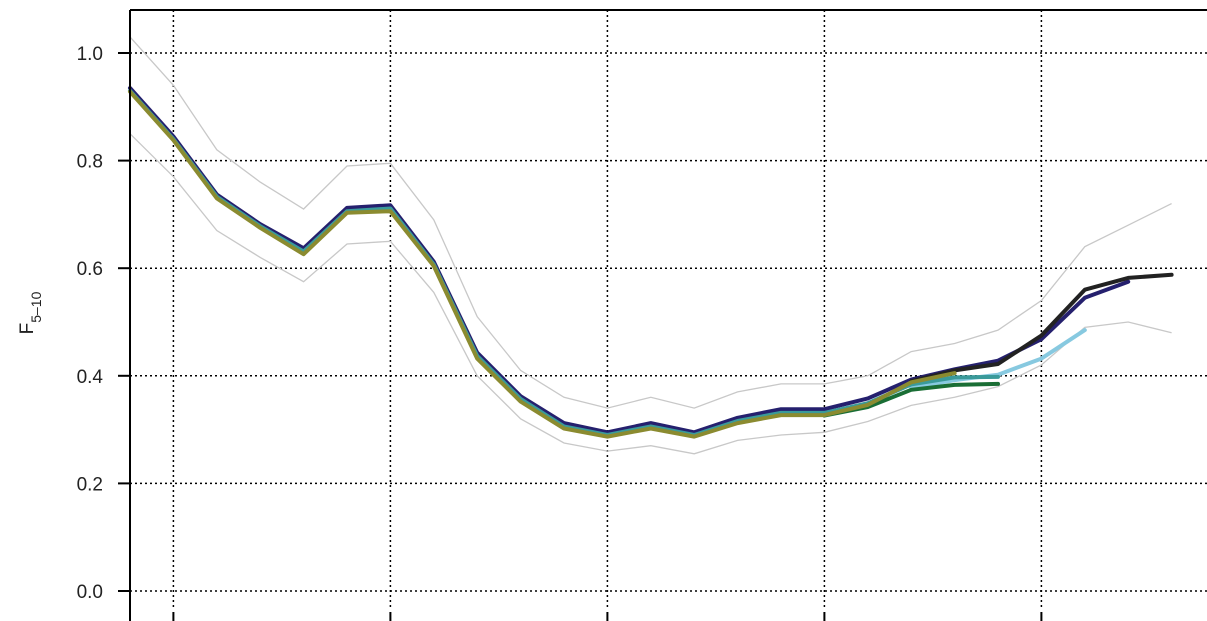  I want to click on y-tick-label: 0.0, so click(90, 592).